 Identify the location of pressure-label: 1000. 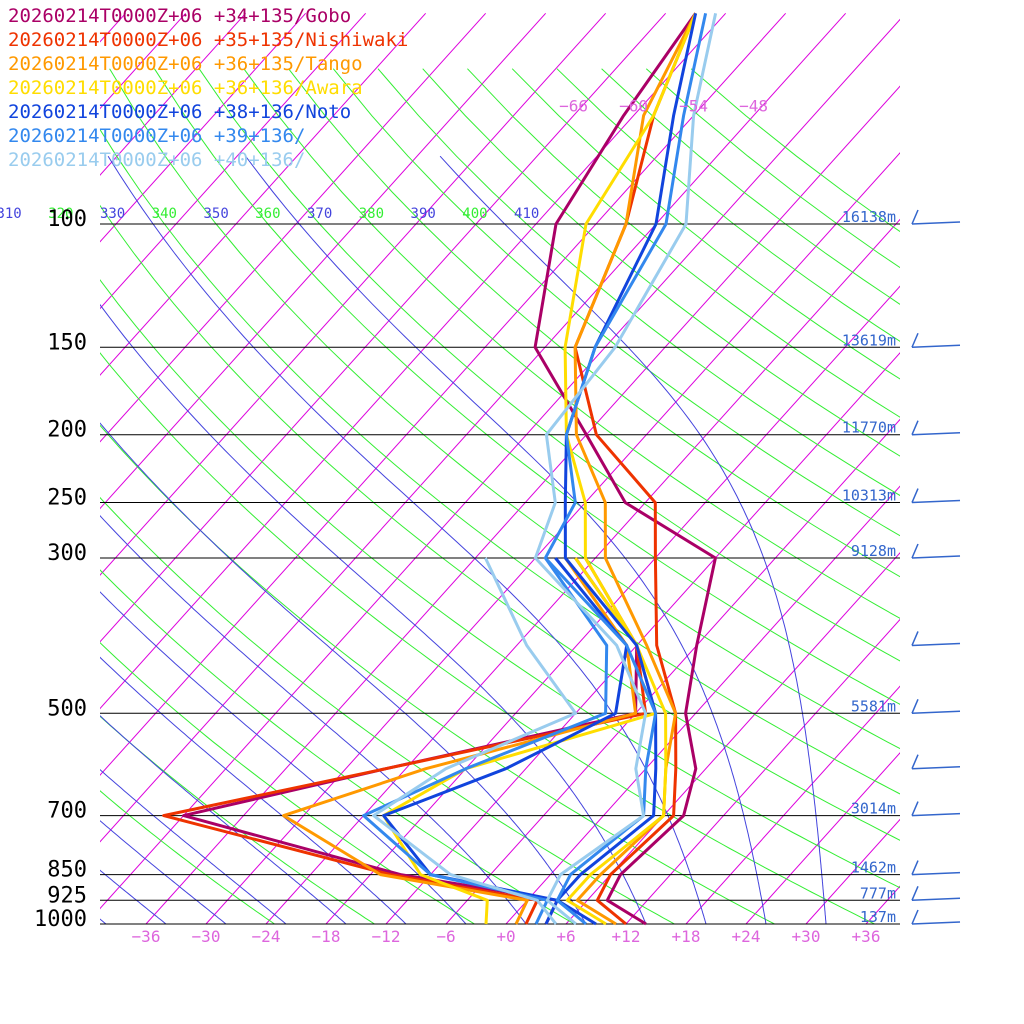
(60, 919).